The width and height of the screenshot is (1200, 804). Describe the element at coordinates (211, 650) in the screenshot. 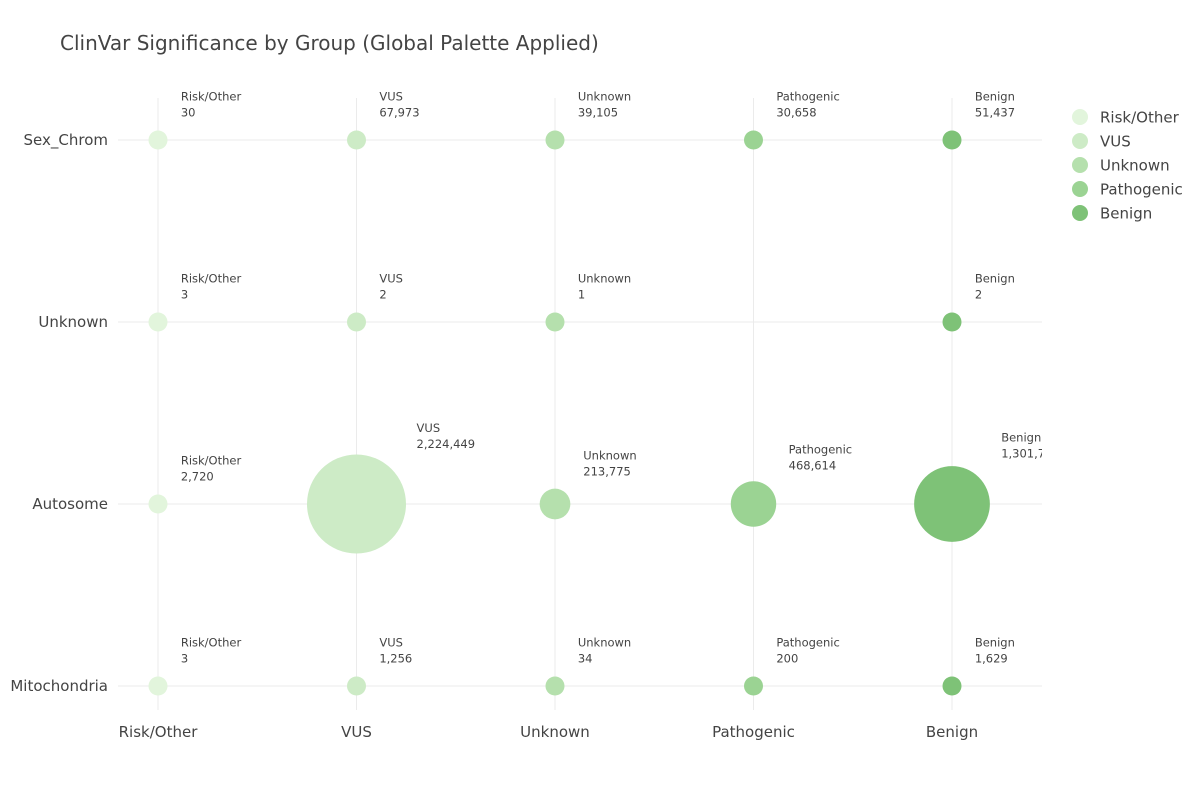

I see `data-label-risk-other-mitochondria: Risk/Other 3` at that location.